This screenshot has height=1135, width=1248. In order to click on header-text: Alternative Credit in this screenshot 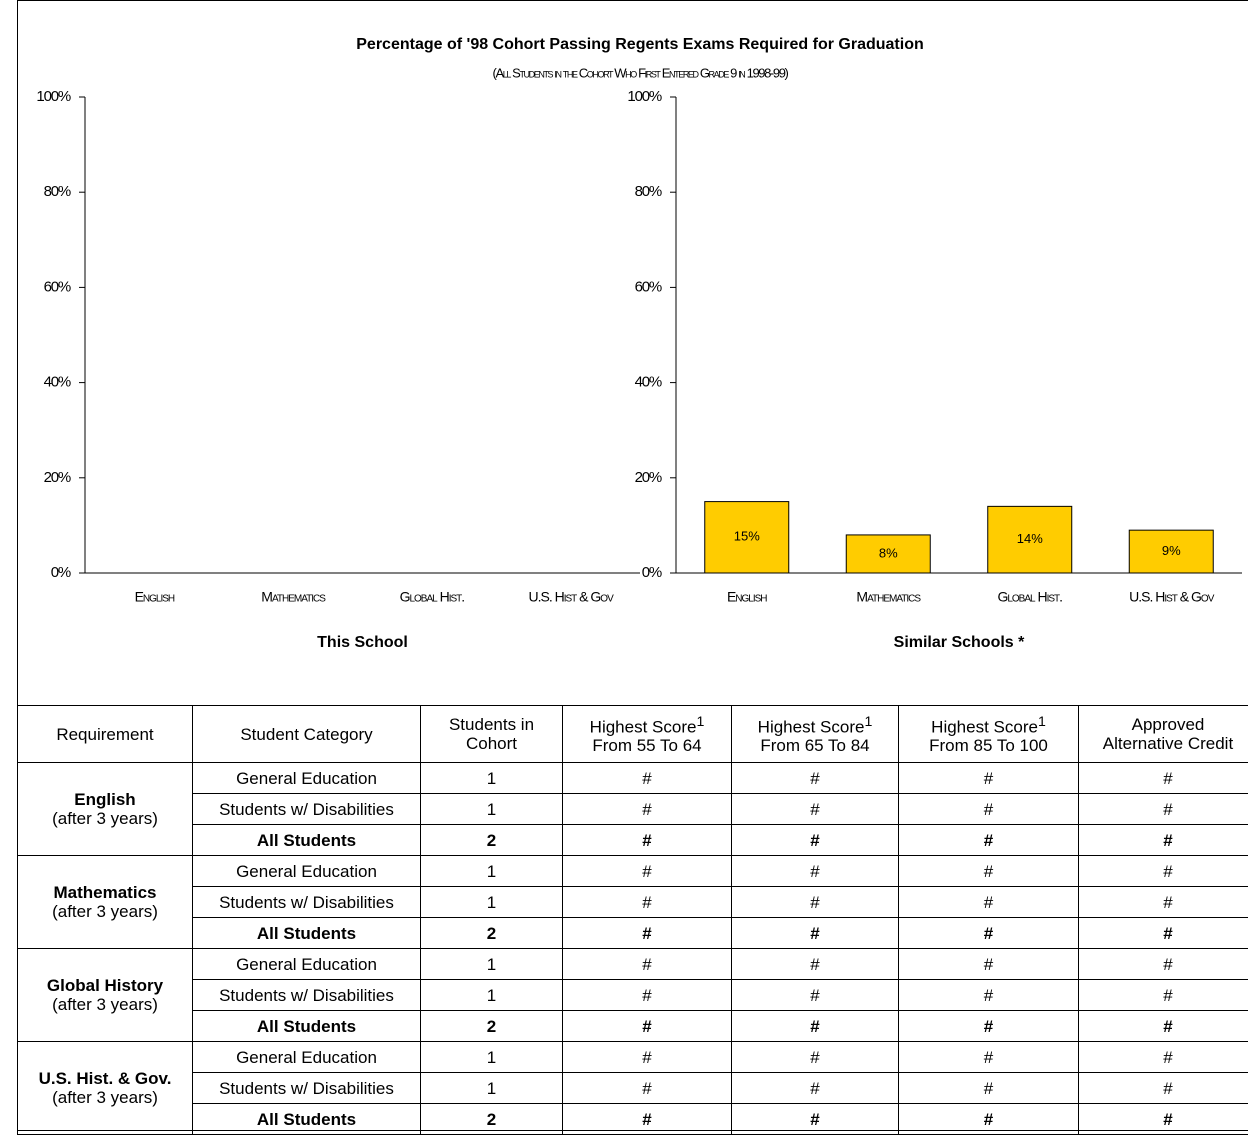, I will do `click(1168, 743)`.